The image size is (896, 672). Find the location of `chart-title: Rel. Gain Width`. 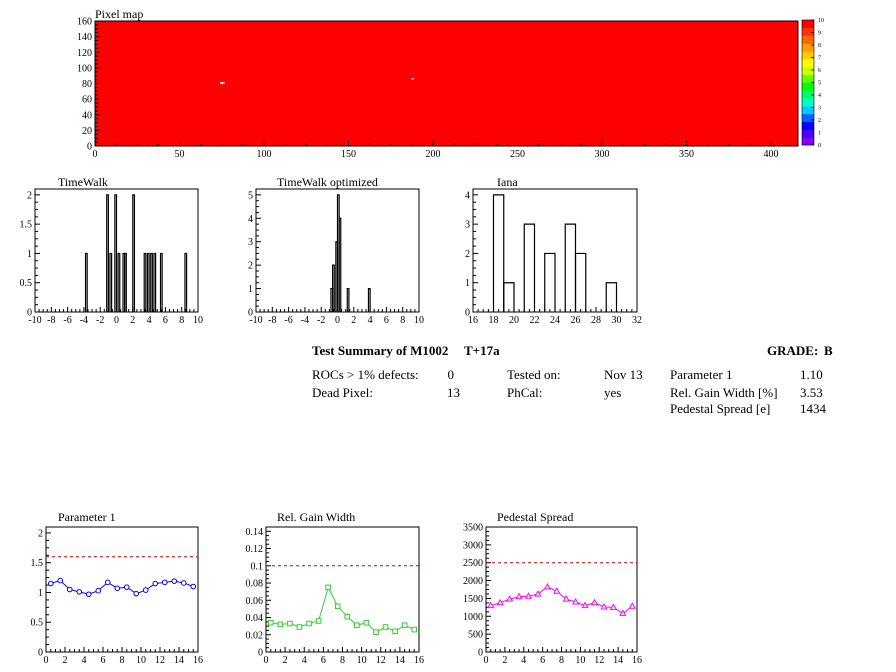

chart-title: Rel. Gain Width is located at coordinates (316, 517).